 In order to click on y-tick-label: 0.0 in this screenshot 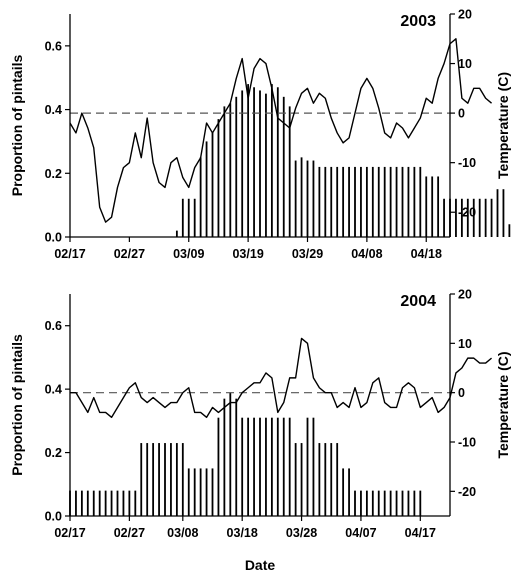, I will do `click(53, 517)`.